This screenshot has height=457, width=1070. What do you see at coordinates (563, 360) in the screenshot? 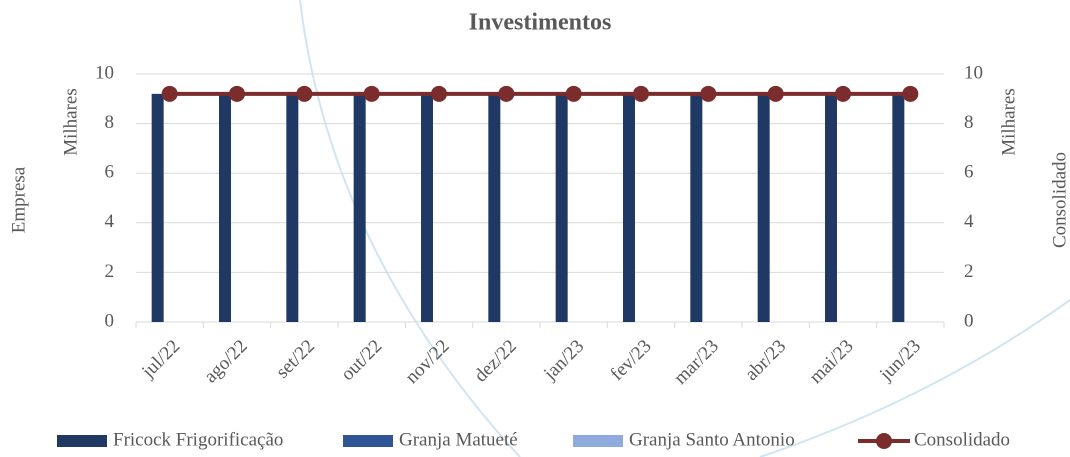
I see `x-tick-label: jan/23` at bounding box center [563, 360].